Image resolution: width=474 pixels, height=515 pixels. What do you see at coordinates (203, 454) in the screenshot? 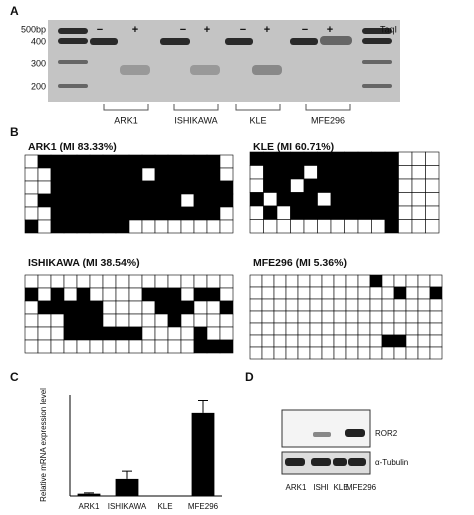
I see `bar` at bounding box center [203, 454].